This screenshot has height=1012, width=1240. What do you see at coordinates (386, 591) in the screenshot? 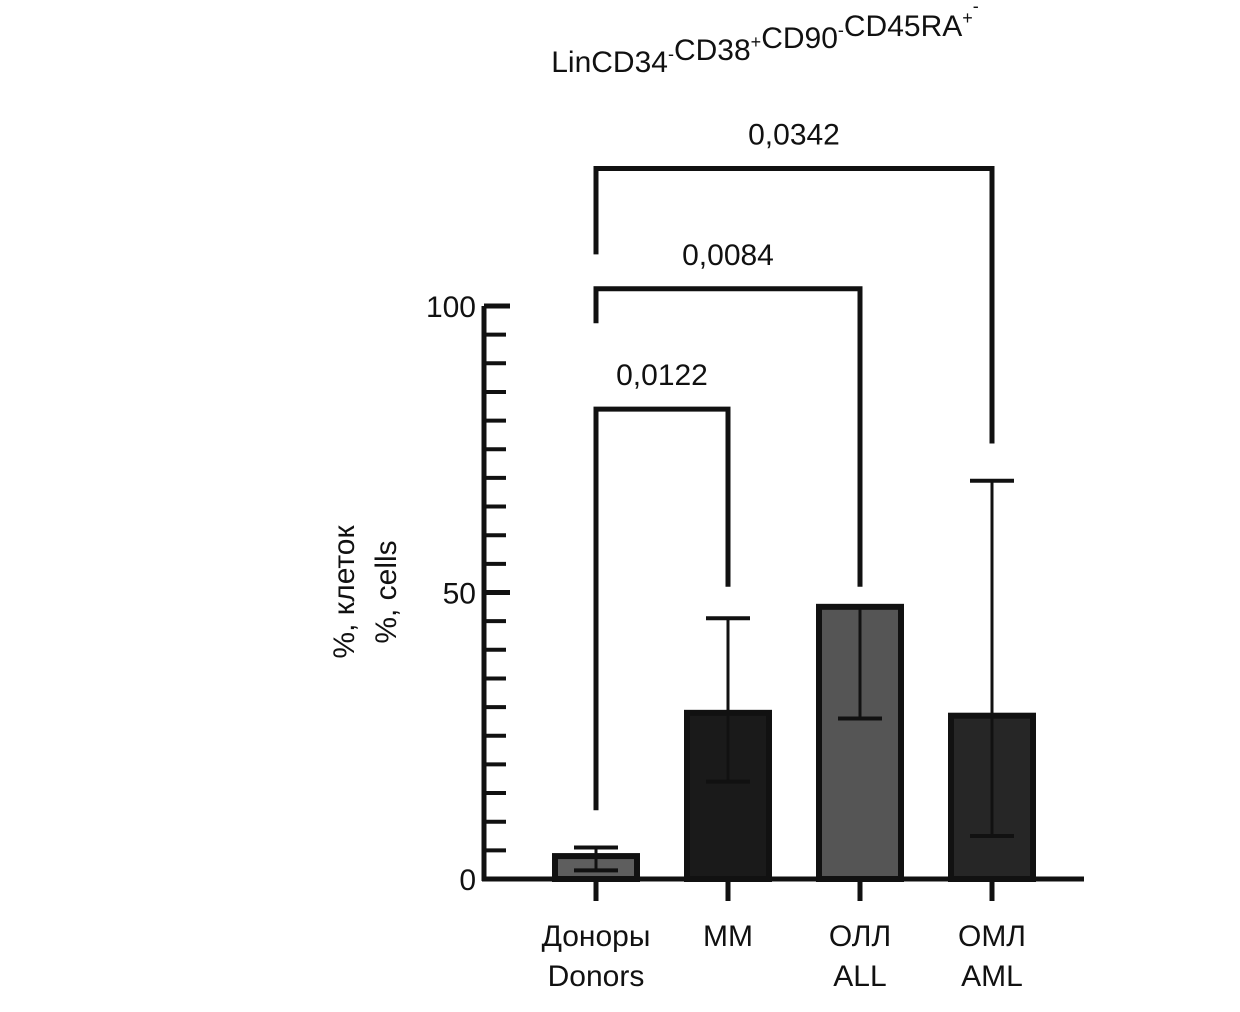
I see `y-axis-label-line-2: %, cells` at bounding box center [386, 591].